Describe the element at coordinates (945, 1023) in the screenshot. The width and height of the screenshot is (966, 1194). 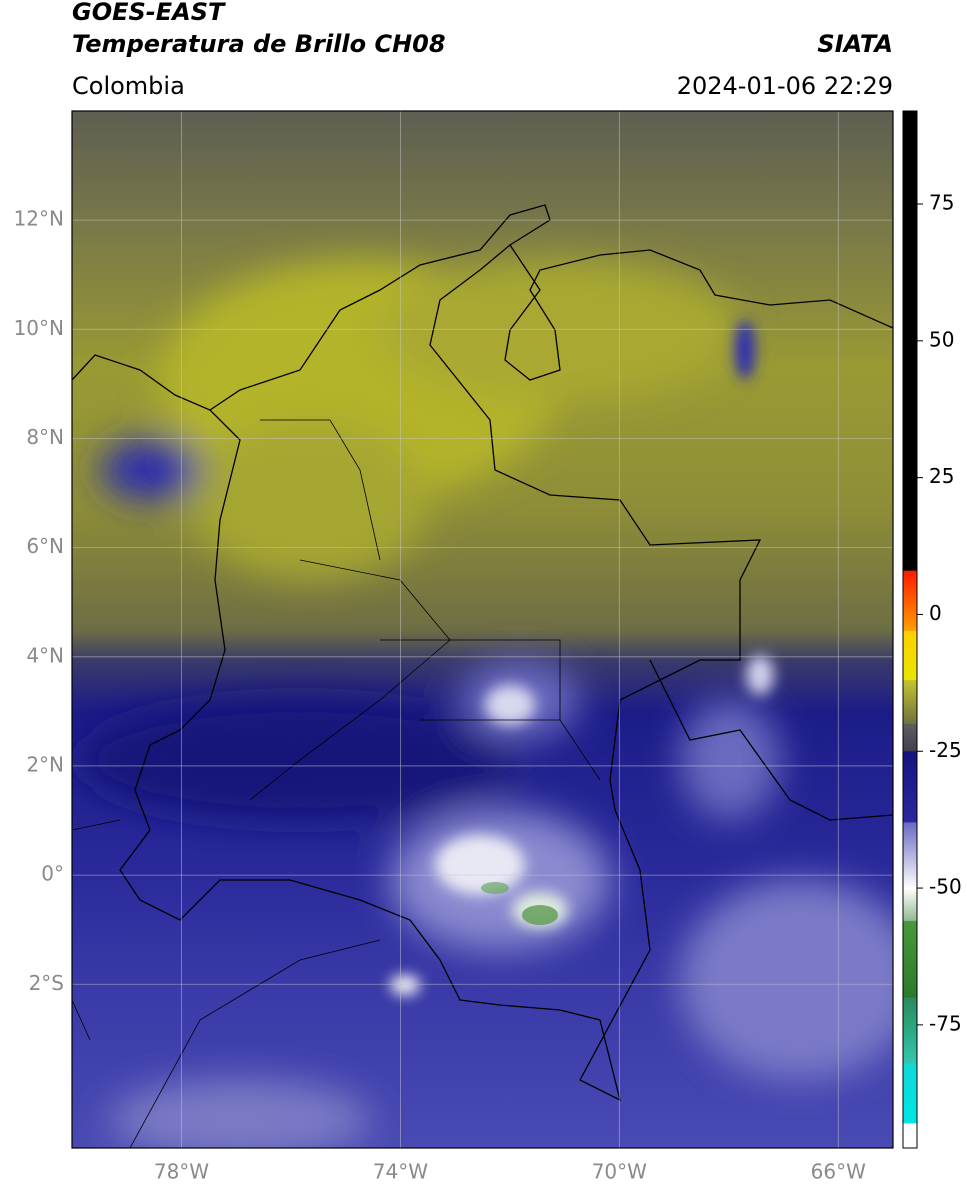
I see `colorbar-tick-label: -75` at that location.